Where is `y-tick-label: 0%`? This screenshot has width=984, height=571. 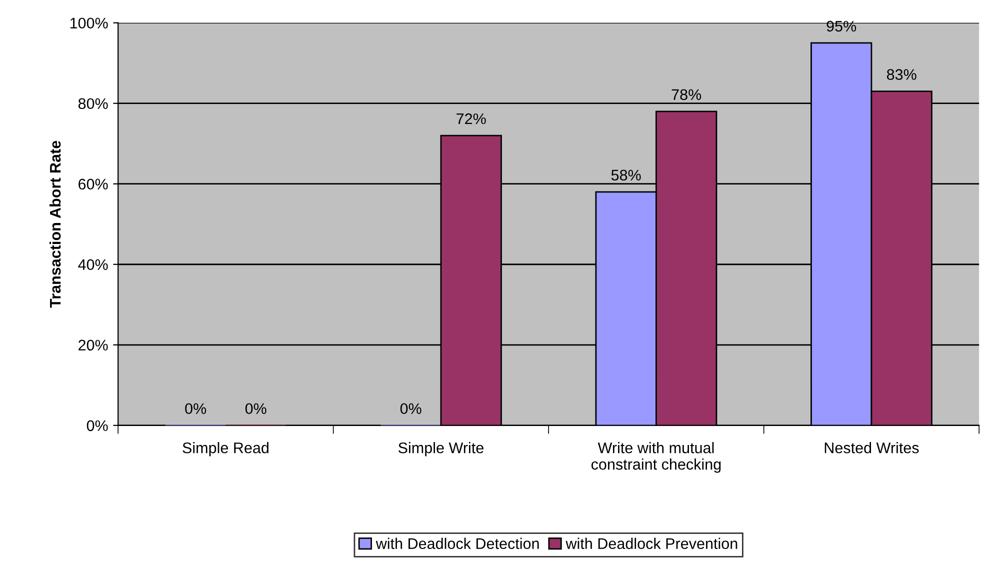 y-tick-label: 0% is located at coordinates (97, 426).